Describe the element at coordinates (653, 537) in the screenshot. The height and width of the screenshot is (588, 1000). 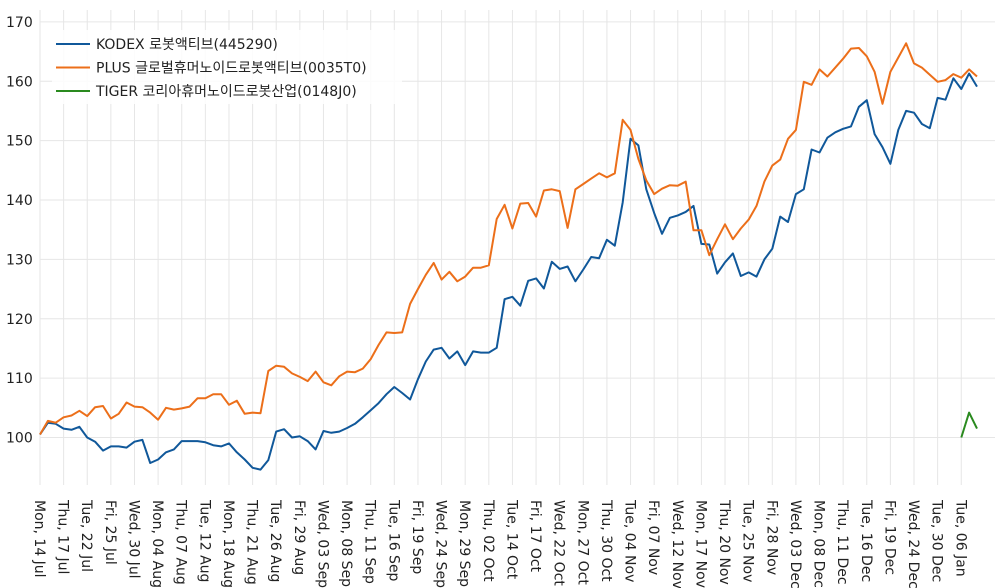
I see `x-tick-label: Fri, 07 Nov` at that location.